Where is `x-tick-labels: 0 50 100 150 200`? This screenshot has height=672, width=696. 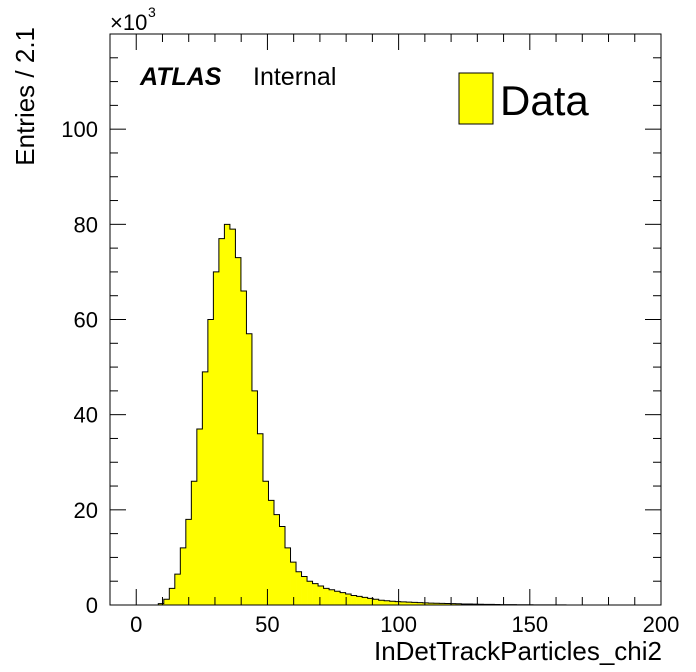 x-tick-labels: 0 50 100 150 200 is located at coordinates (404, 624).